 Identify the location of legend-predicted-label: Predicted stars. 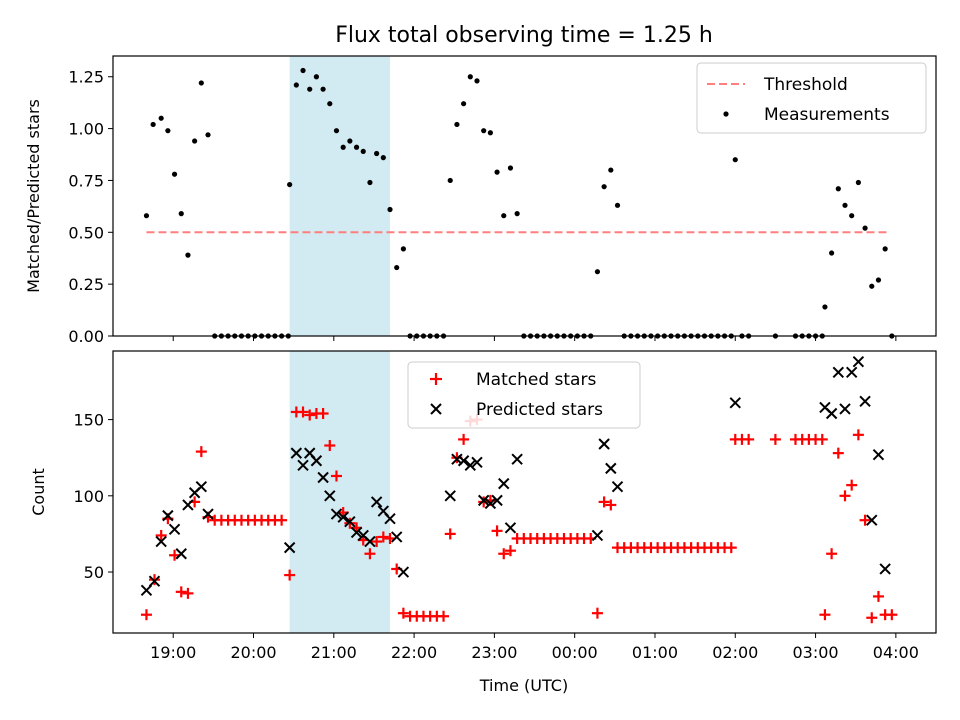
(539, 410).